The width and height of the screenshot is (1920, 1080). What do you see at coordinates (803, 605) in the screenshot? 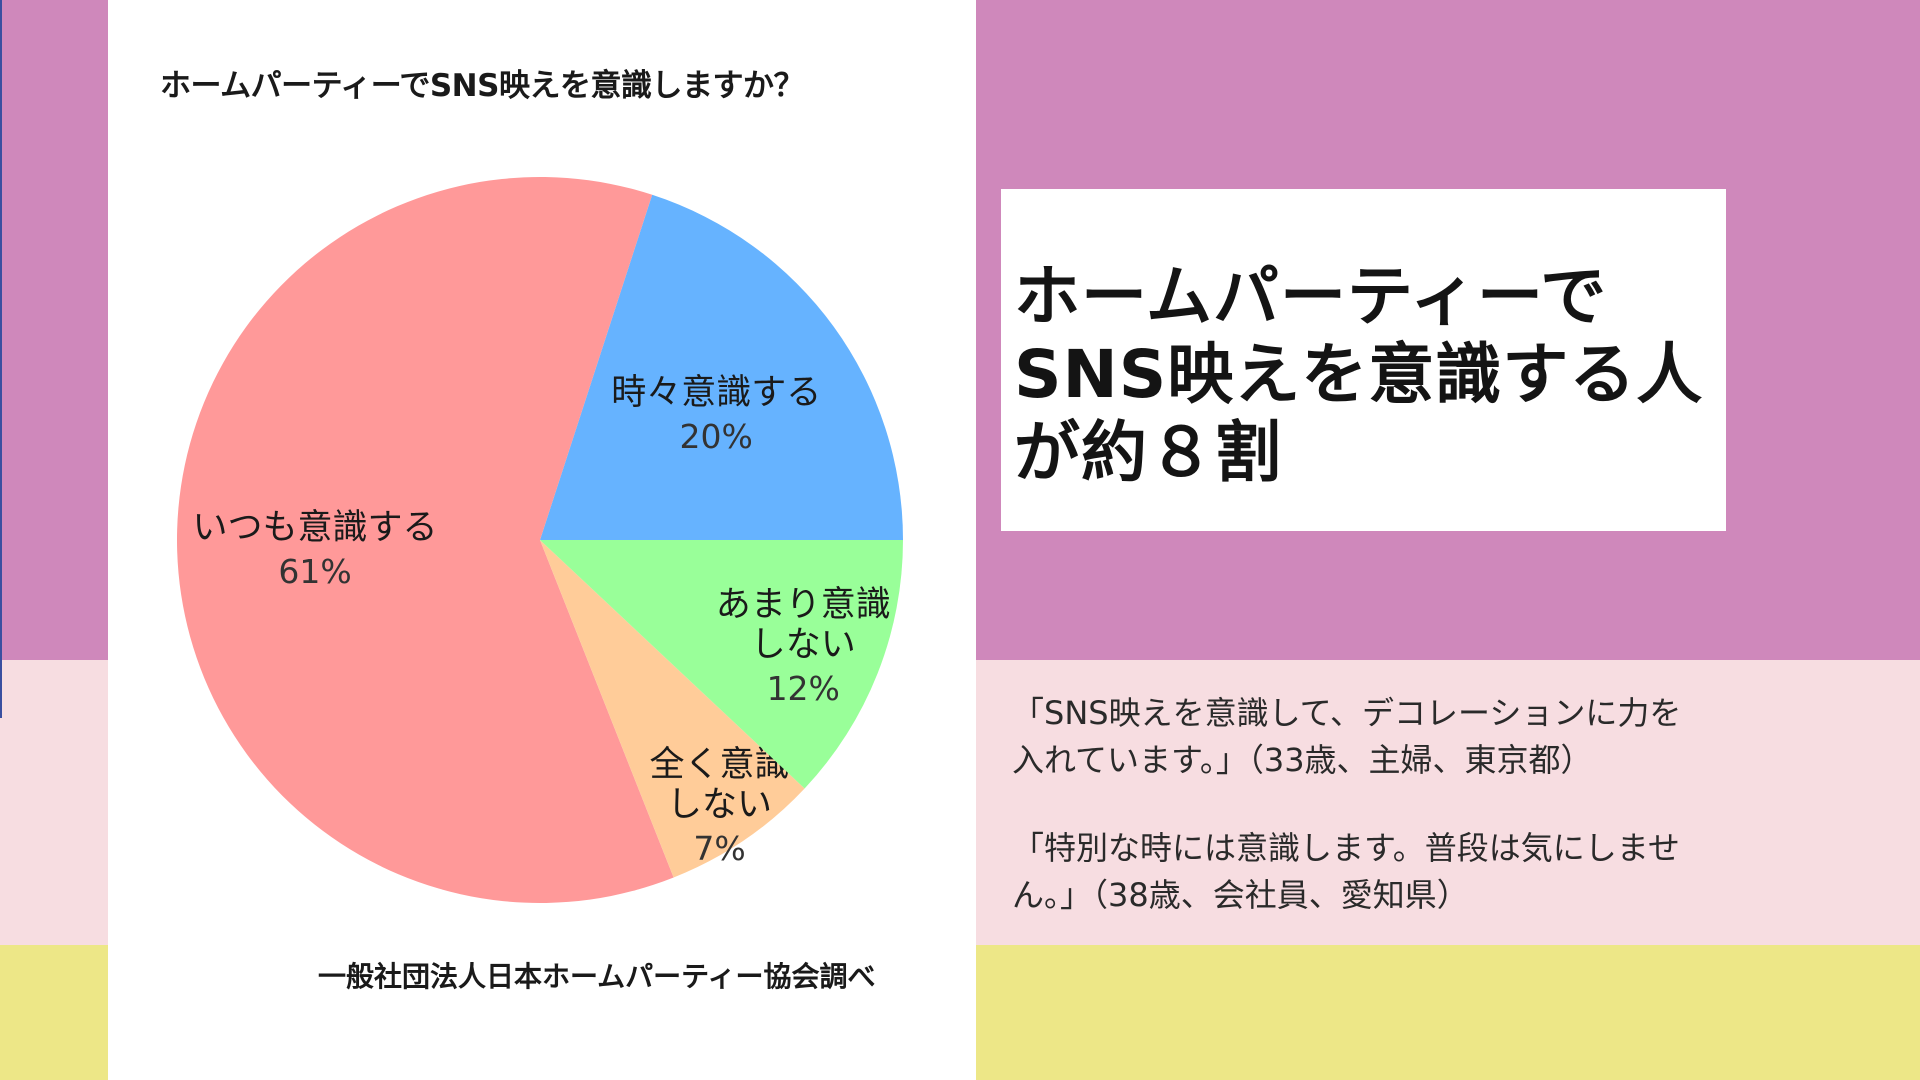
I see `slice-label: あまり意識` at bounding box center [803, 605].